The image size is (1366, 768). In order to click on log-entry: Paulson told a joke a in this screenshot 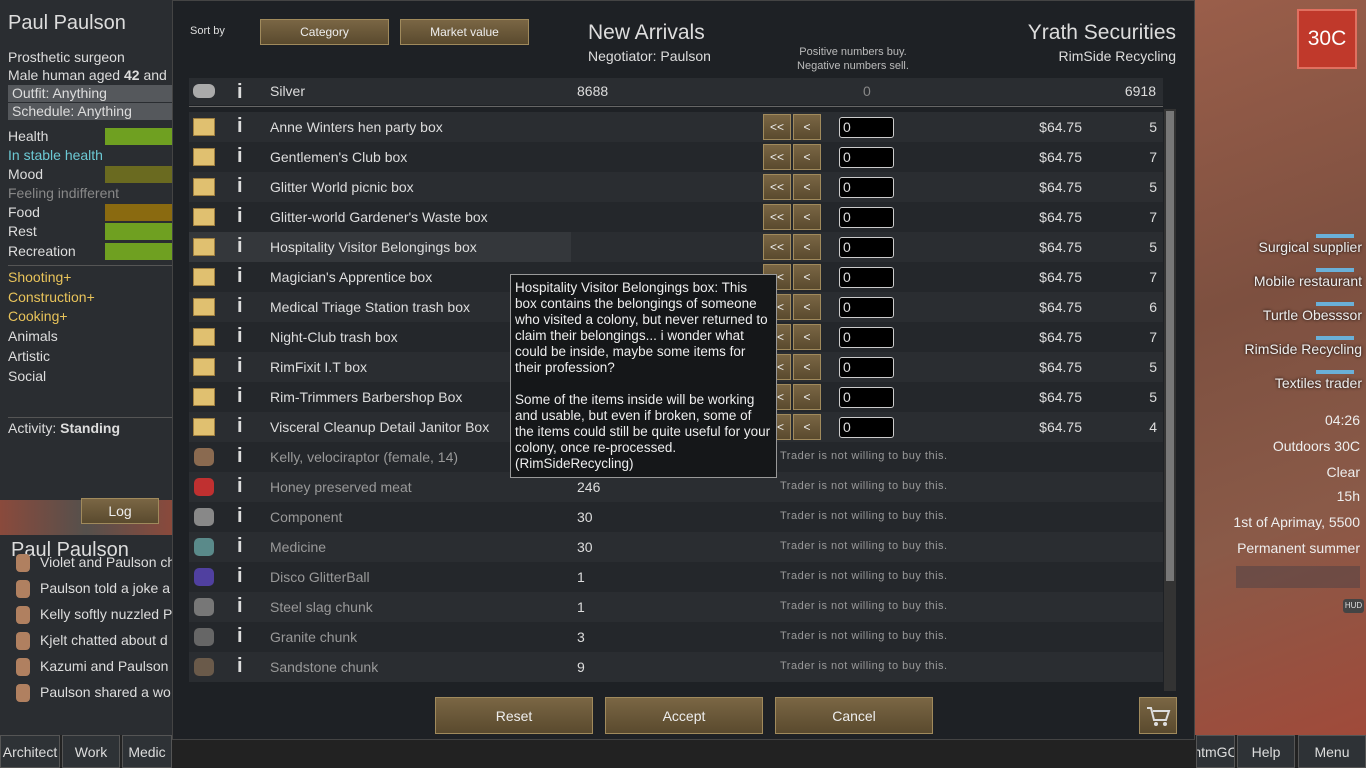, I will do `click(105, 588)`.